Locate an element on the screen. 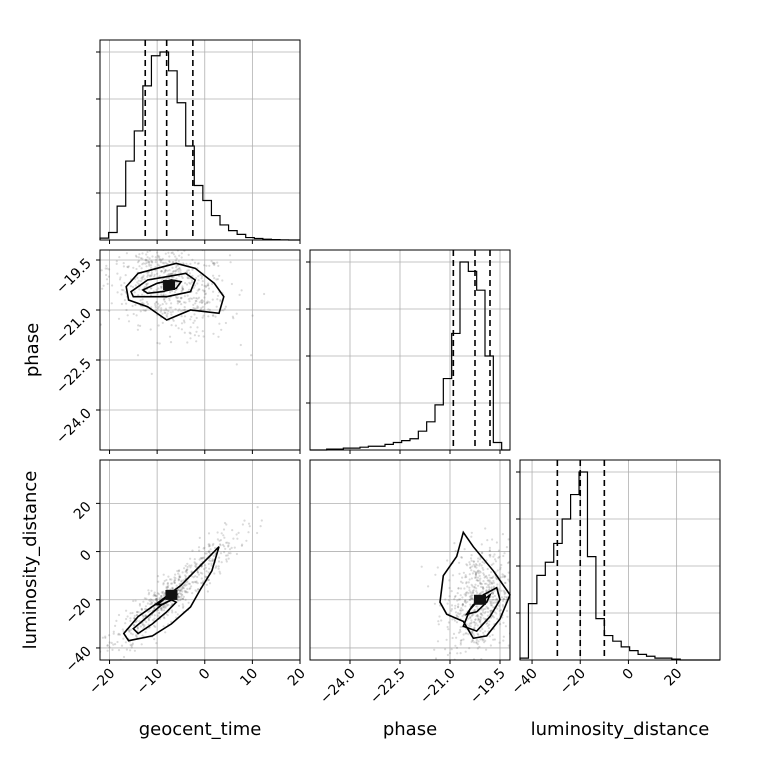 The width and height of the screenshot is (760, 760). panel-bg is located at coordinates (200, 560).